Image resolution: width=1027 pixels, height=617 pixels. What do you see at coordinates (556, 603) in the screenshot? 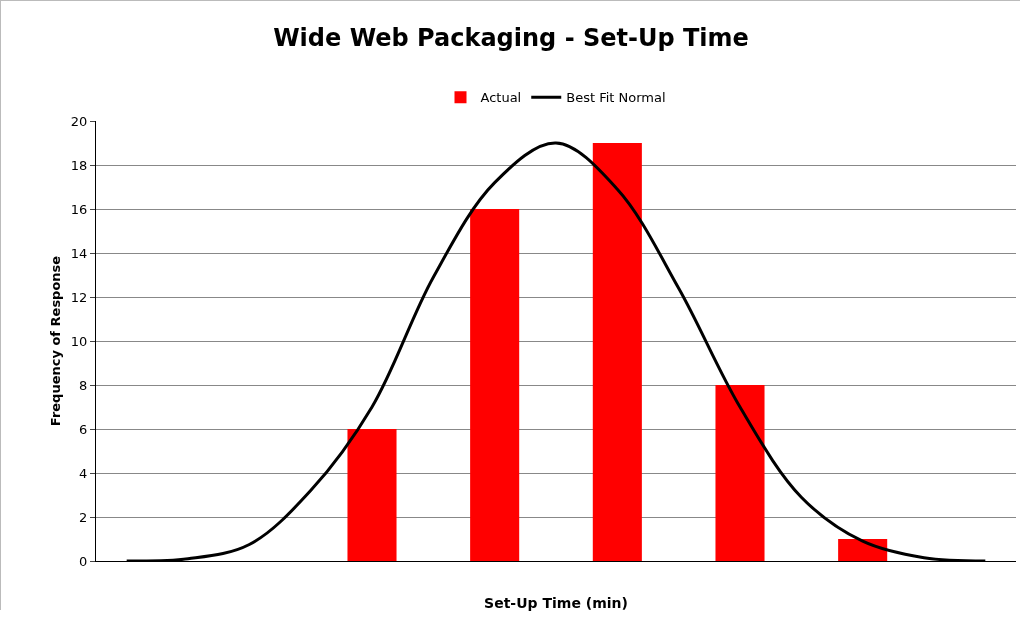
I see `x-axis-title: Set-Up Time (min)` at bounding box center [556, 603].